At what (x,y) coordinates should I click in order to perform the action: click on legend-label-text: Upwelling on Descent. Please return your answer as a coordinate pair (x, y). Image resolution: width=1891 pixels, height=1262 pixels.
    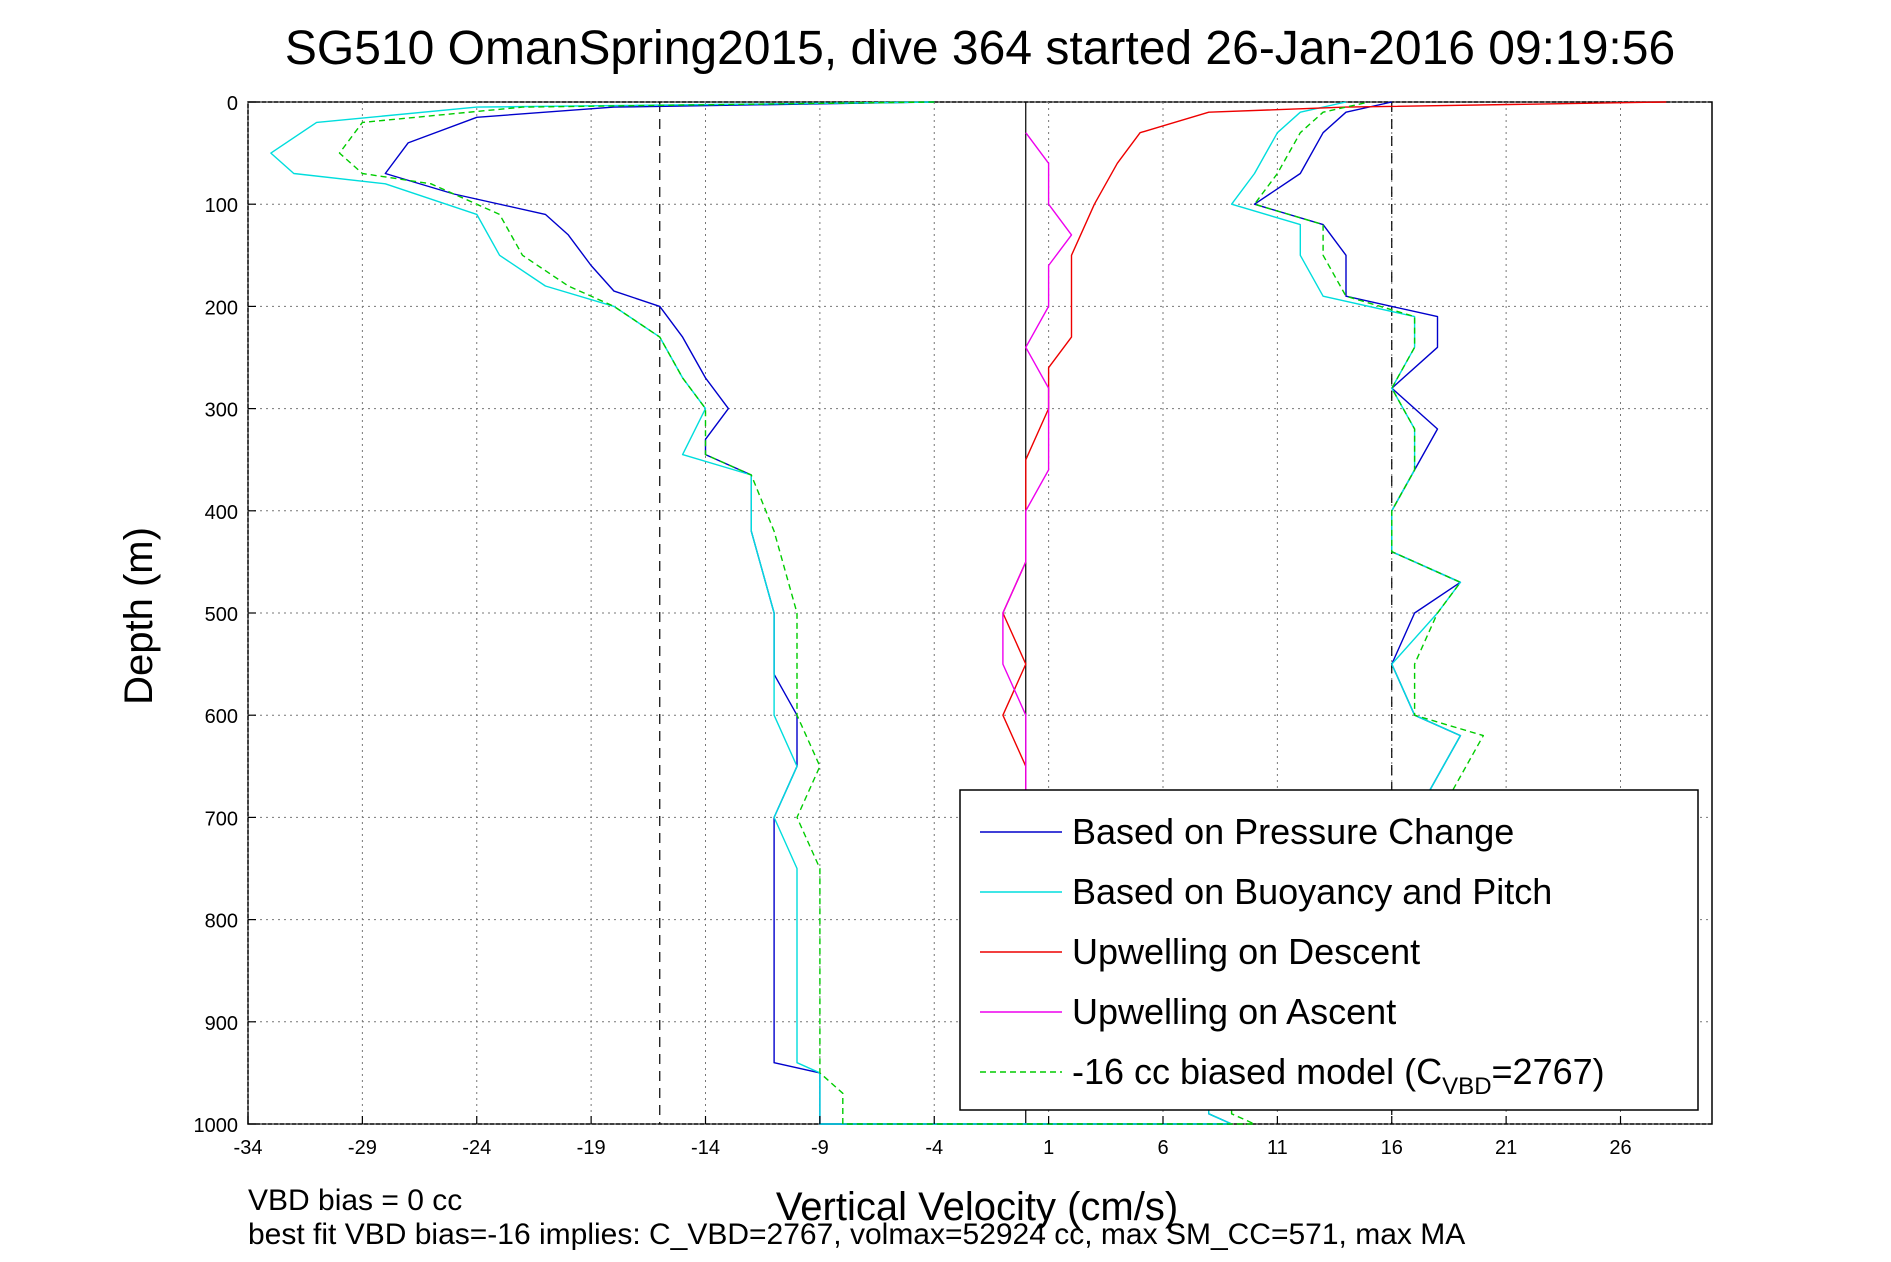
    Looking at the image, I should click on (1246, 951).